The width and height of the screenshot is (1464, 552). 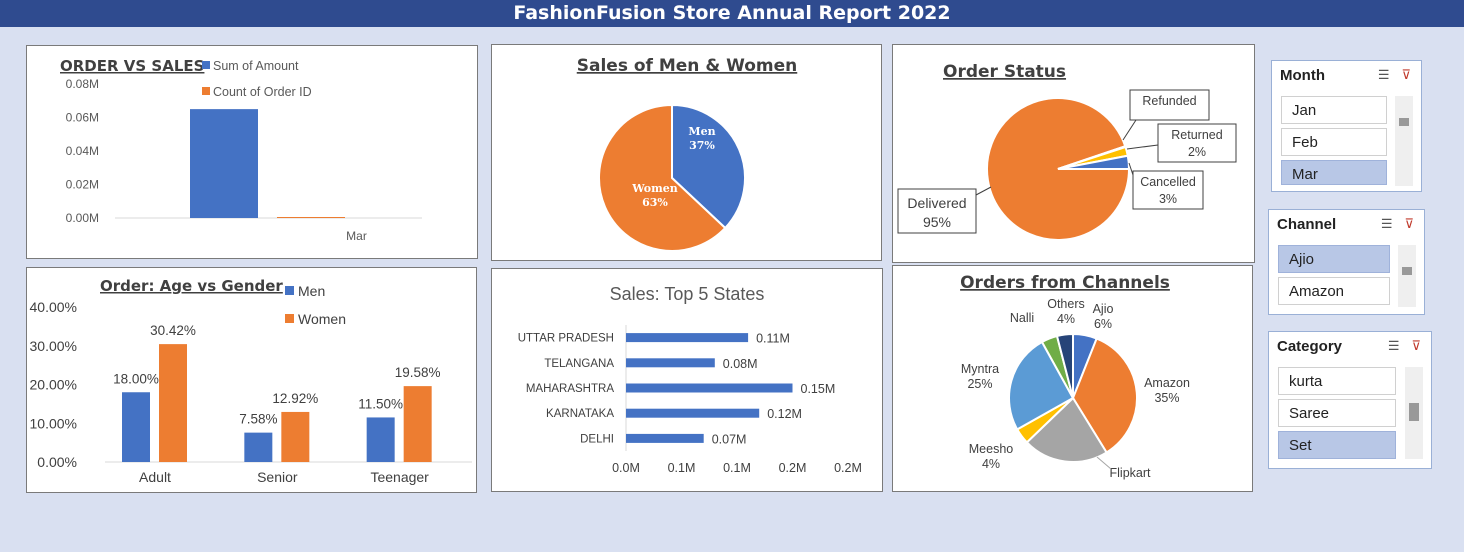 I want to click on delivered-callout, so click(x=937, y=211).